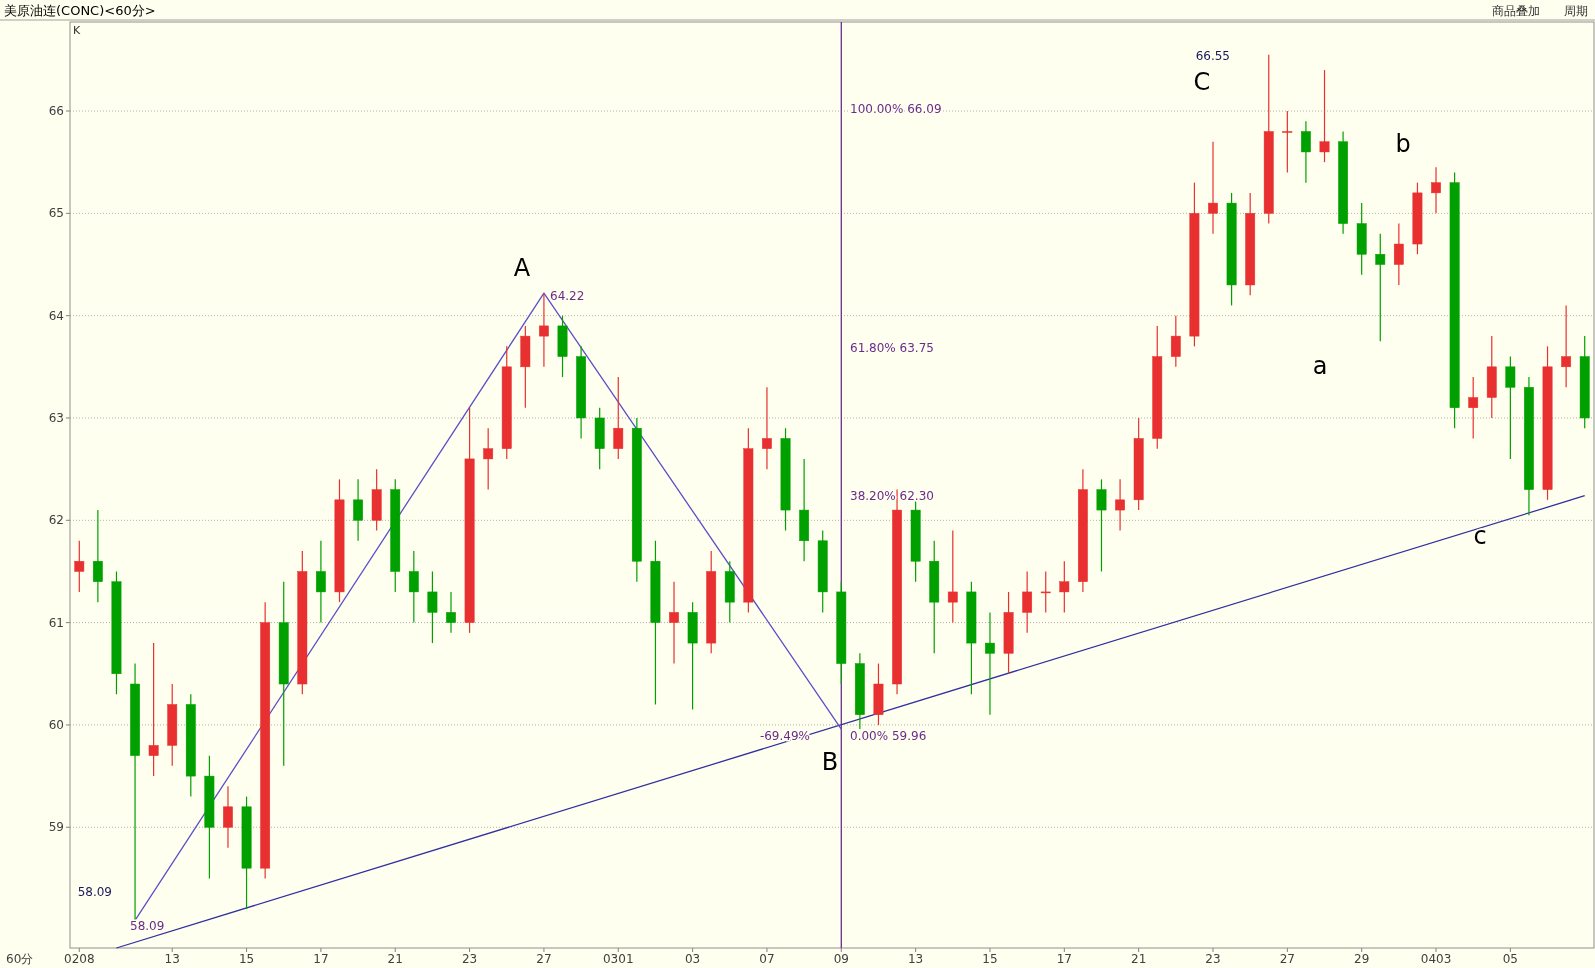 The width and height of the screenshot is (1595, 968). What do you see at coordinates (888, 736) in the screenshot?
I see `annotation: 0.00% 59.96` at bounding box center [888, 736].